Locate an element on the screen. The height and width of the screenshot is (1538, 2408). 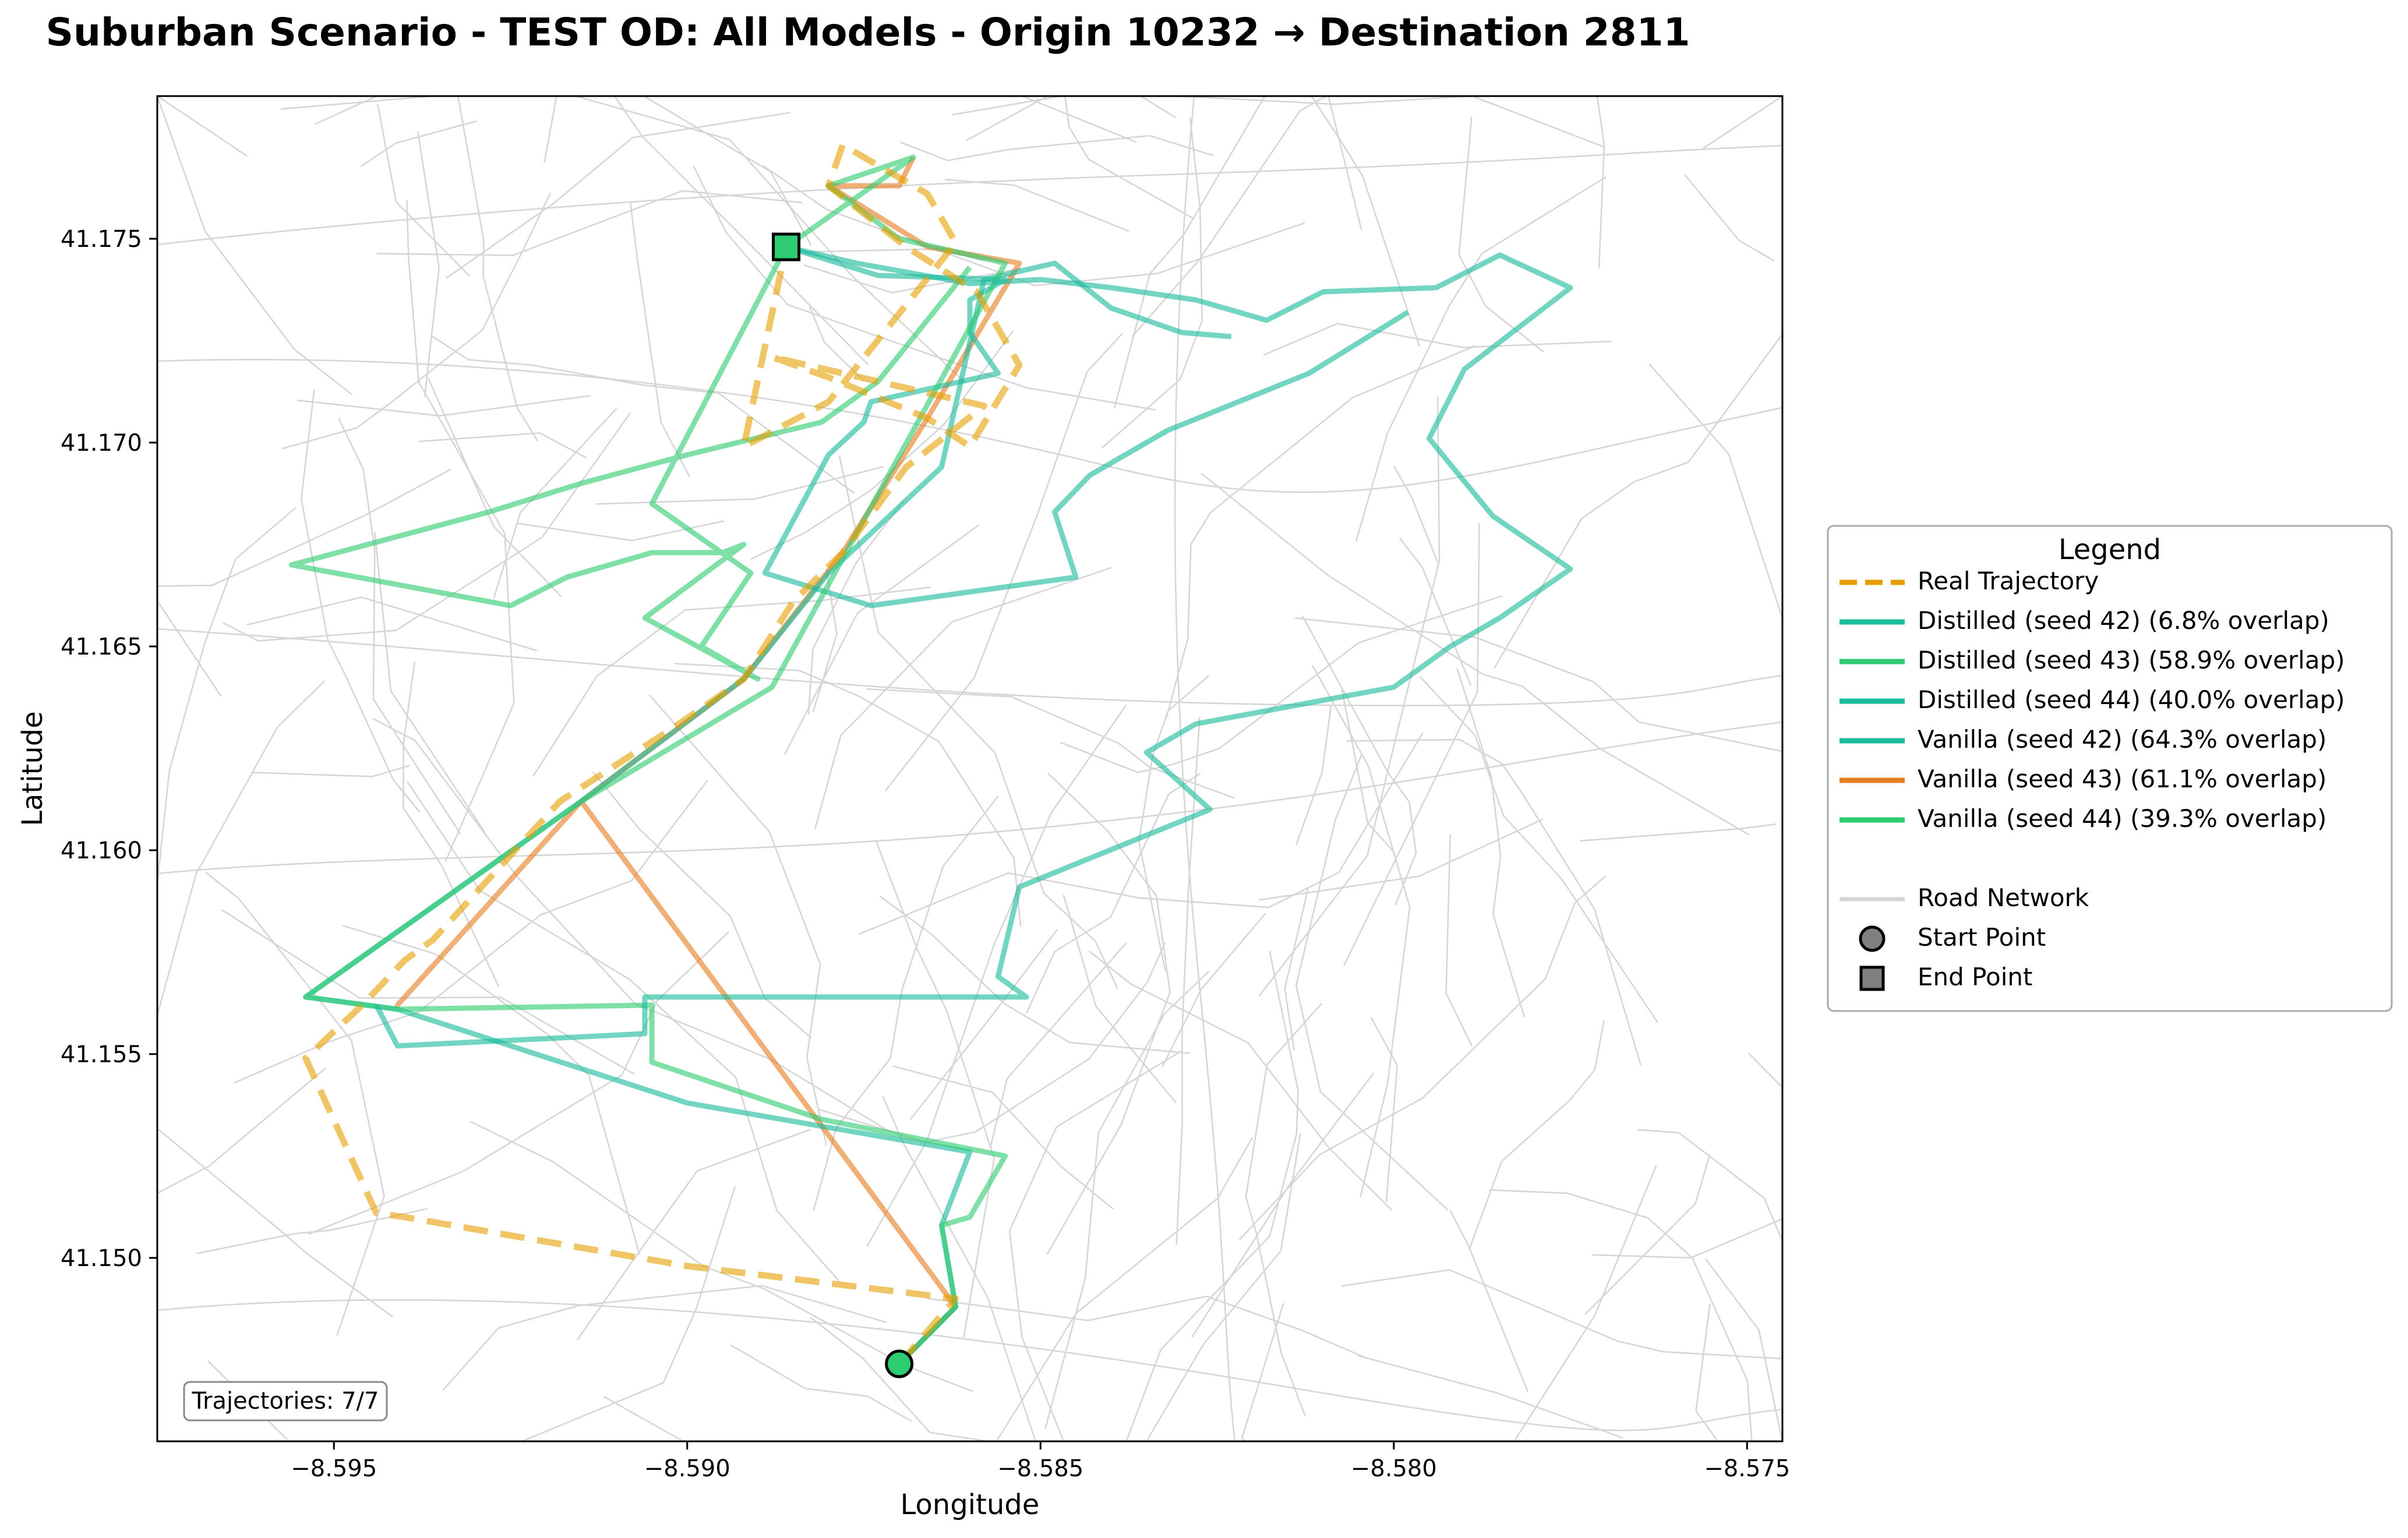
x-tick-label: −8.595 is located at coordinates (334, 1468).